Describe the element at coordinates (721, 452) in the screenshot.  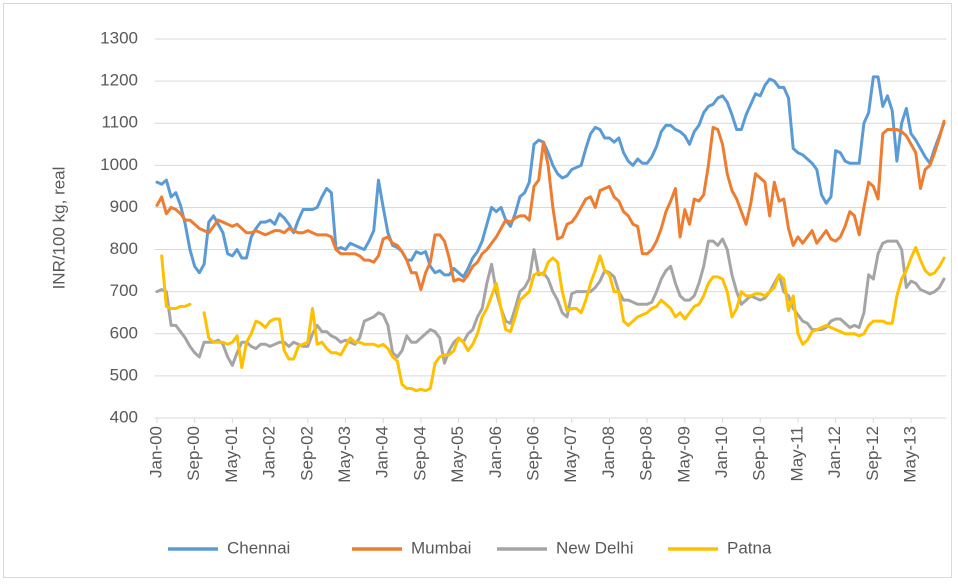
I see `x-tick-label: Jan-10` at that location.